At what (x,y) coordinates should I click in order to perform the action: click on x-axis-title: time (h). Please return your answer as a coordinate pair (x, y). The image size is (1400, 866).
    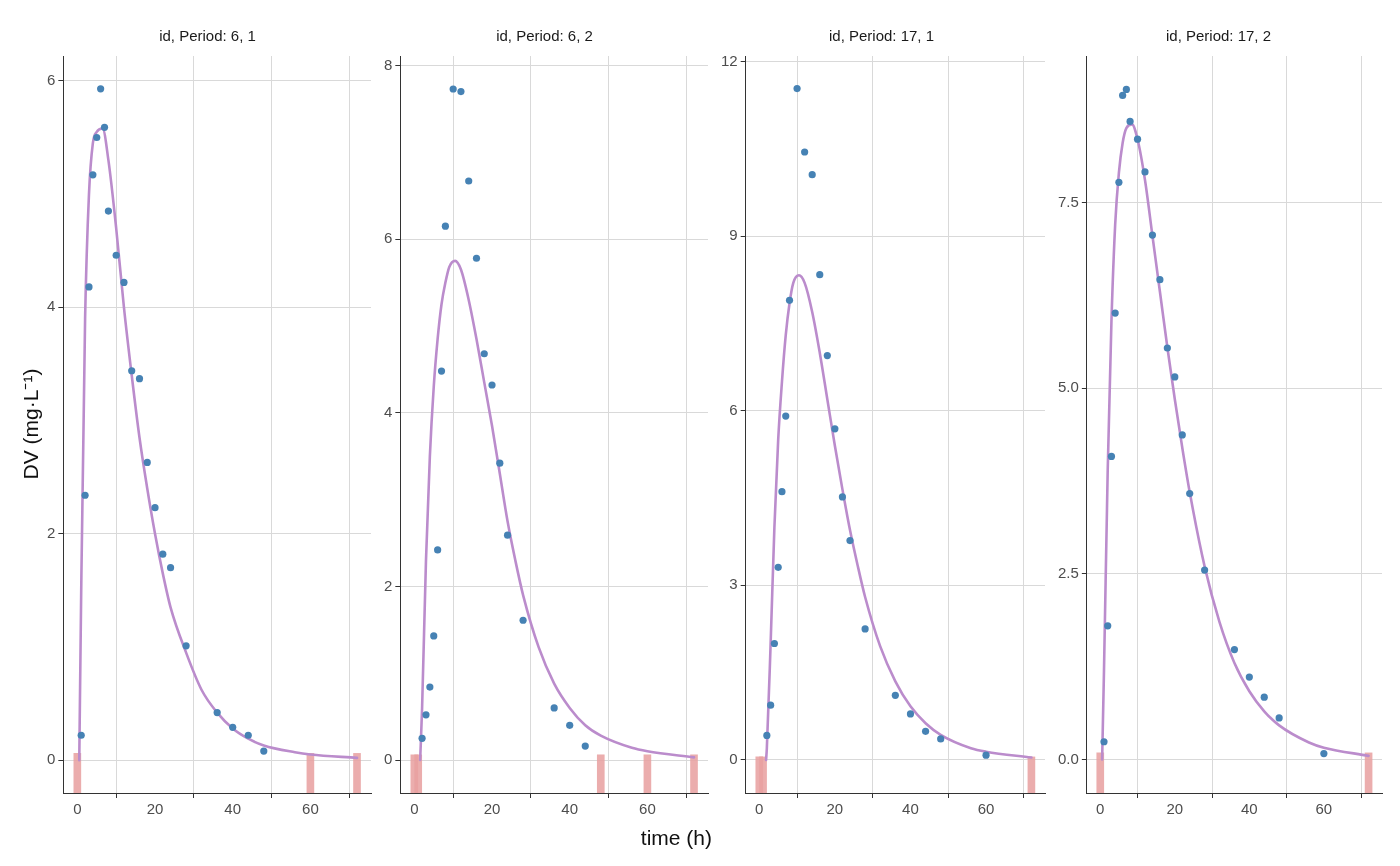
    Looking at the image, I should click on (676, 838).